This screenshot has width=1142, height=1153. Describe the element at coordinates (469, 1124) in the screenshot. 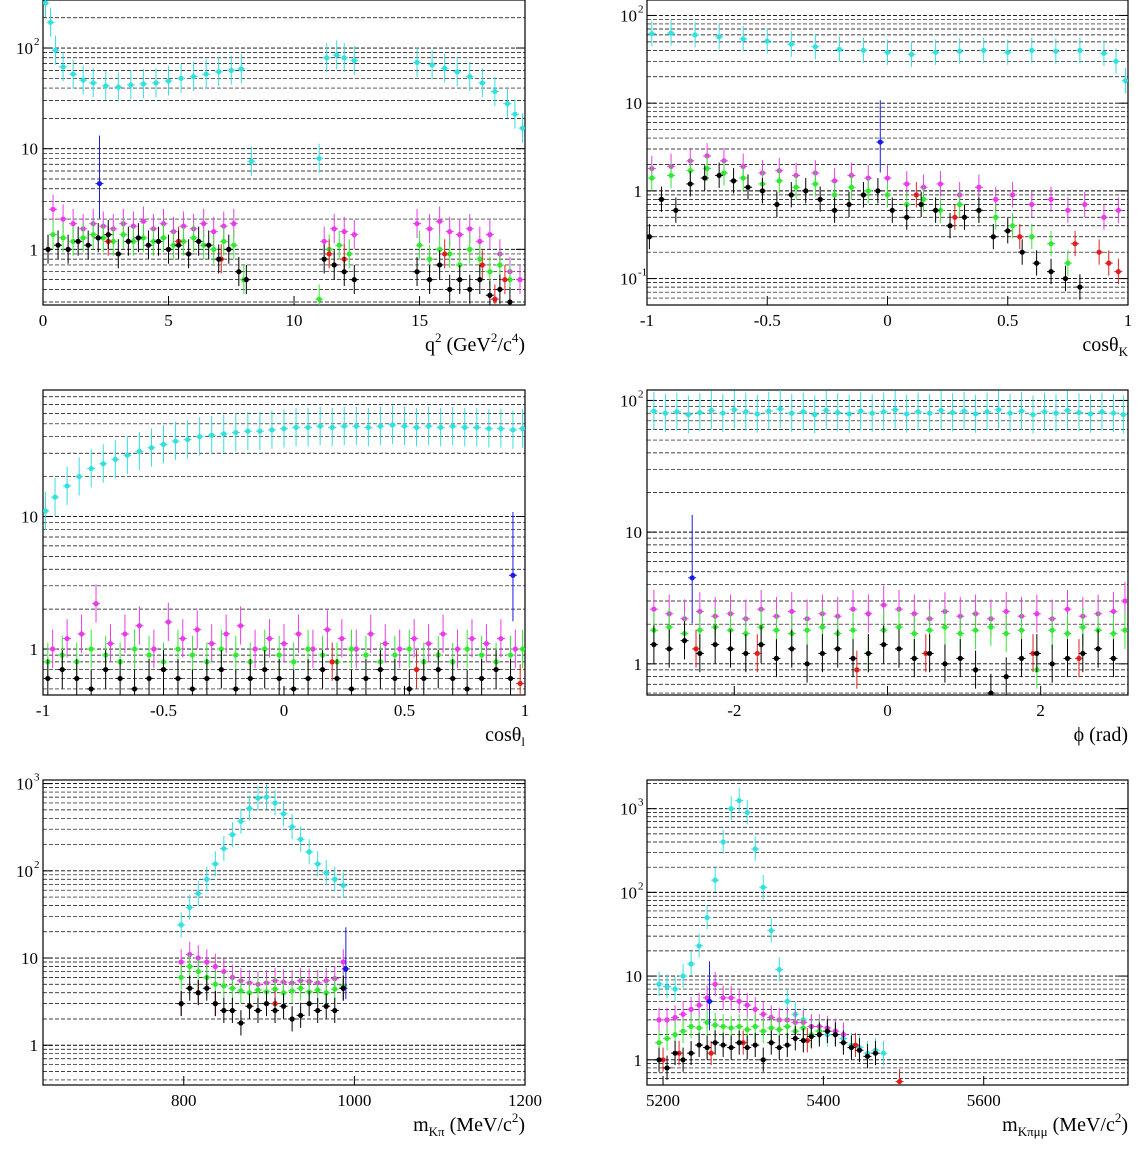

I see `x-axis-title: mKπ (MeV/c2)` at that location.